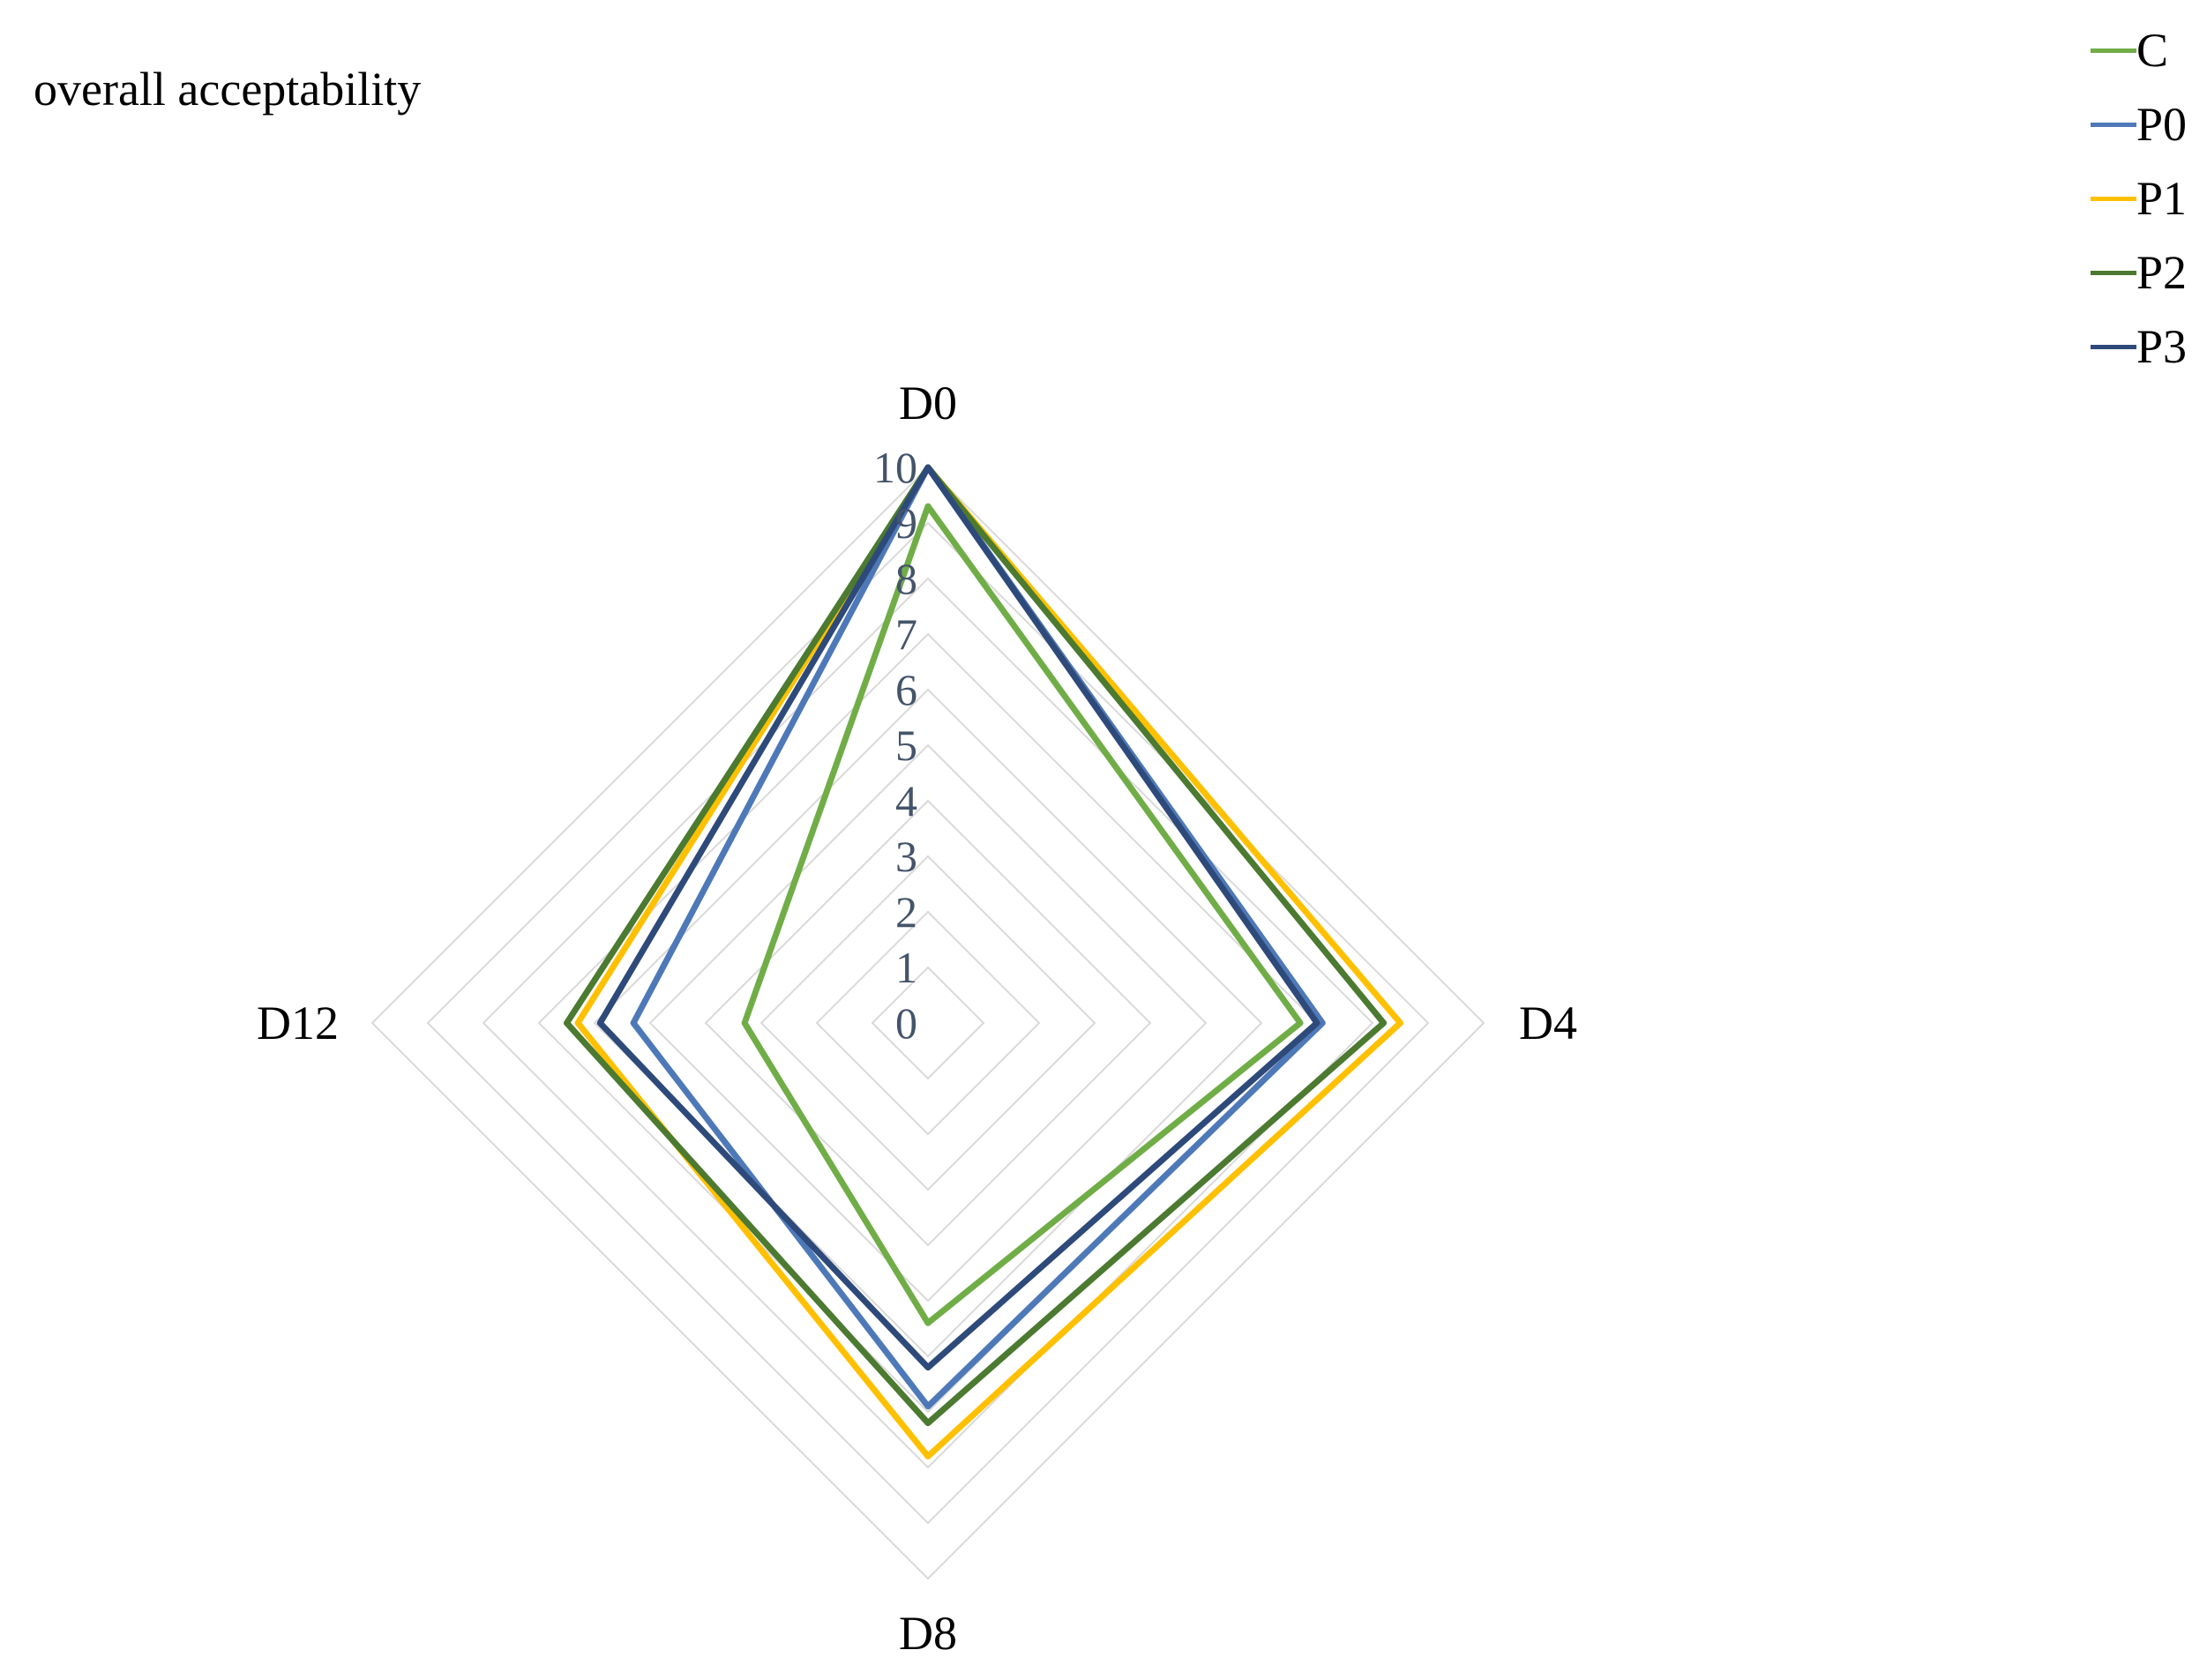 Image resolution: width=2207 pixels, height=1680 pixels. What do you see at coordinates (906, 800) in the screenshot?
I see `tick-label-4: 4` at bounding box center [906, 800].